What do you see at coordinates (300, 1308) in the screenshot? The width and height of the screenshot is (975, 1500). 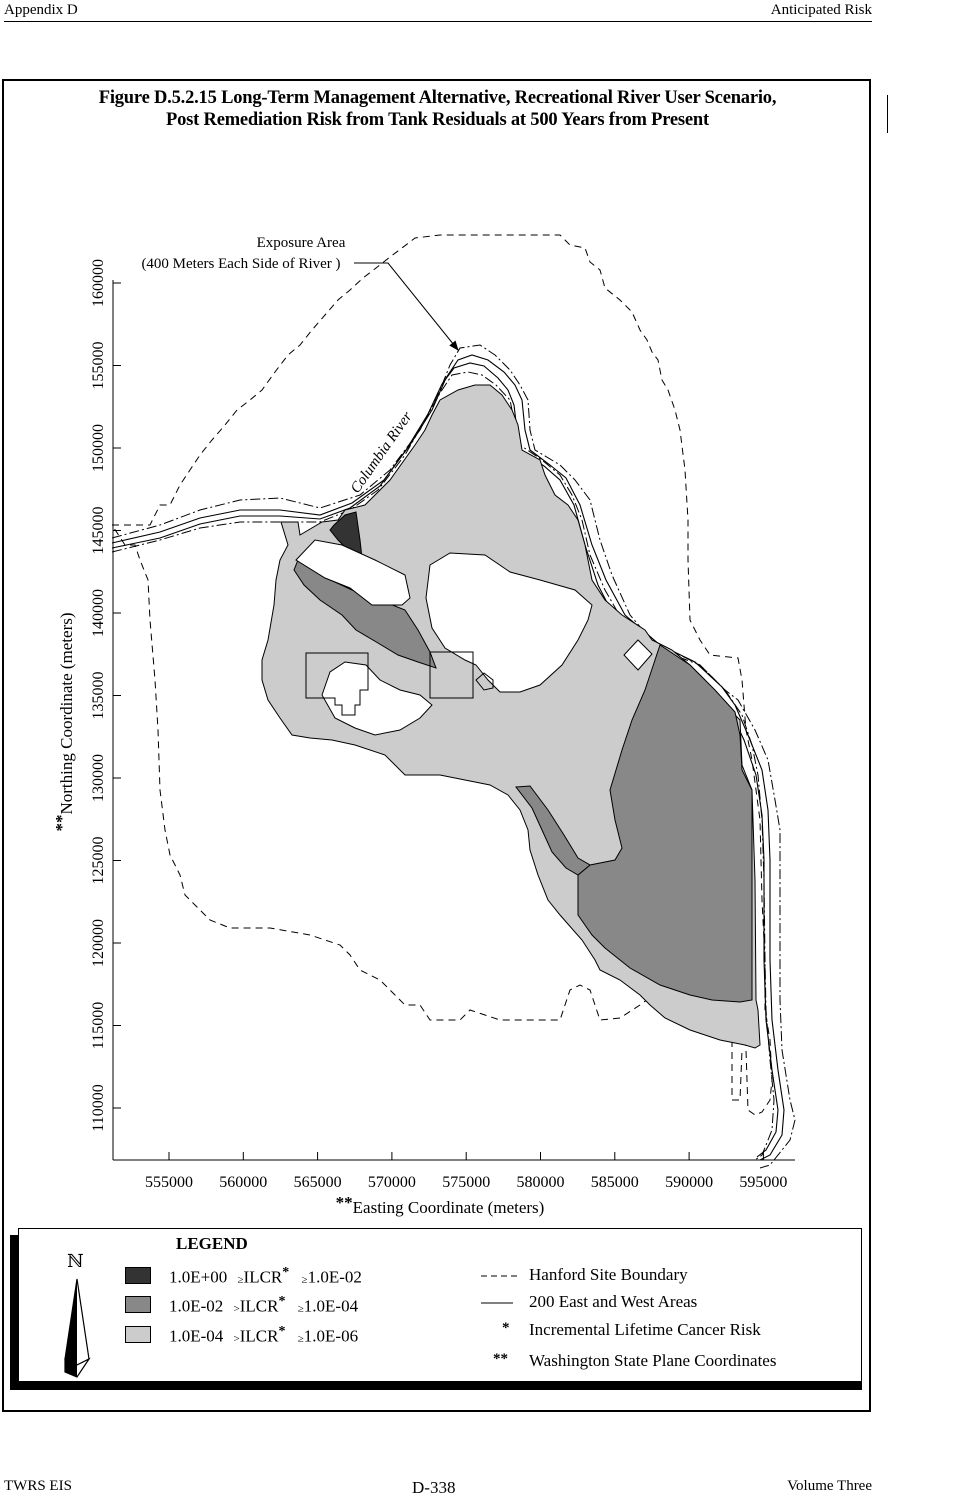 I see `legend-item-medium-op2: ≥` at bounding box center [300, 1308].